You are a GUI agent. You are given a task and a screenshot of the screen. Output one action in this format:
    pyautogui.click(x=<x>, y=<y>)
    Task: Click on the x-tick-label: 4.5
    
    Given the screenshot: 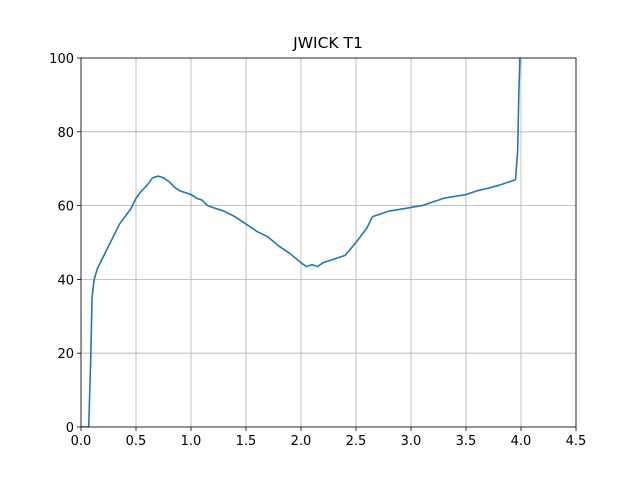 What is the action you would take?
    pyautogui.click(x=576, y=441)
    